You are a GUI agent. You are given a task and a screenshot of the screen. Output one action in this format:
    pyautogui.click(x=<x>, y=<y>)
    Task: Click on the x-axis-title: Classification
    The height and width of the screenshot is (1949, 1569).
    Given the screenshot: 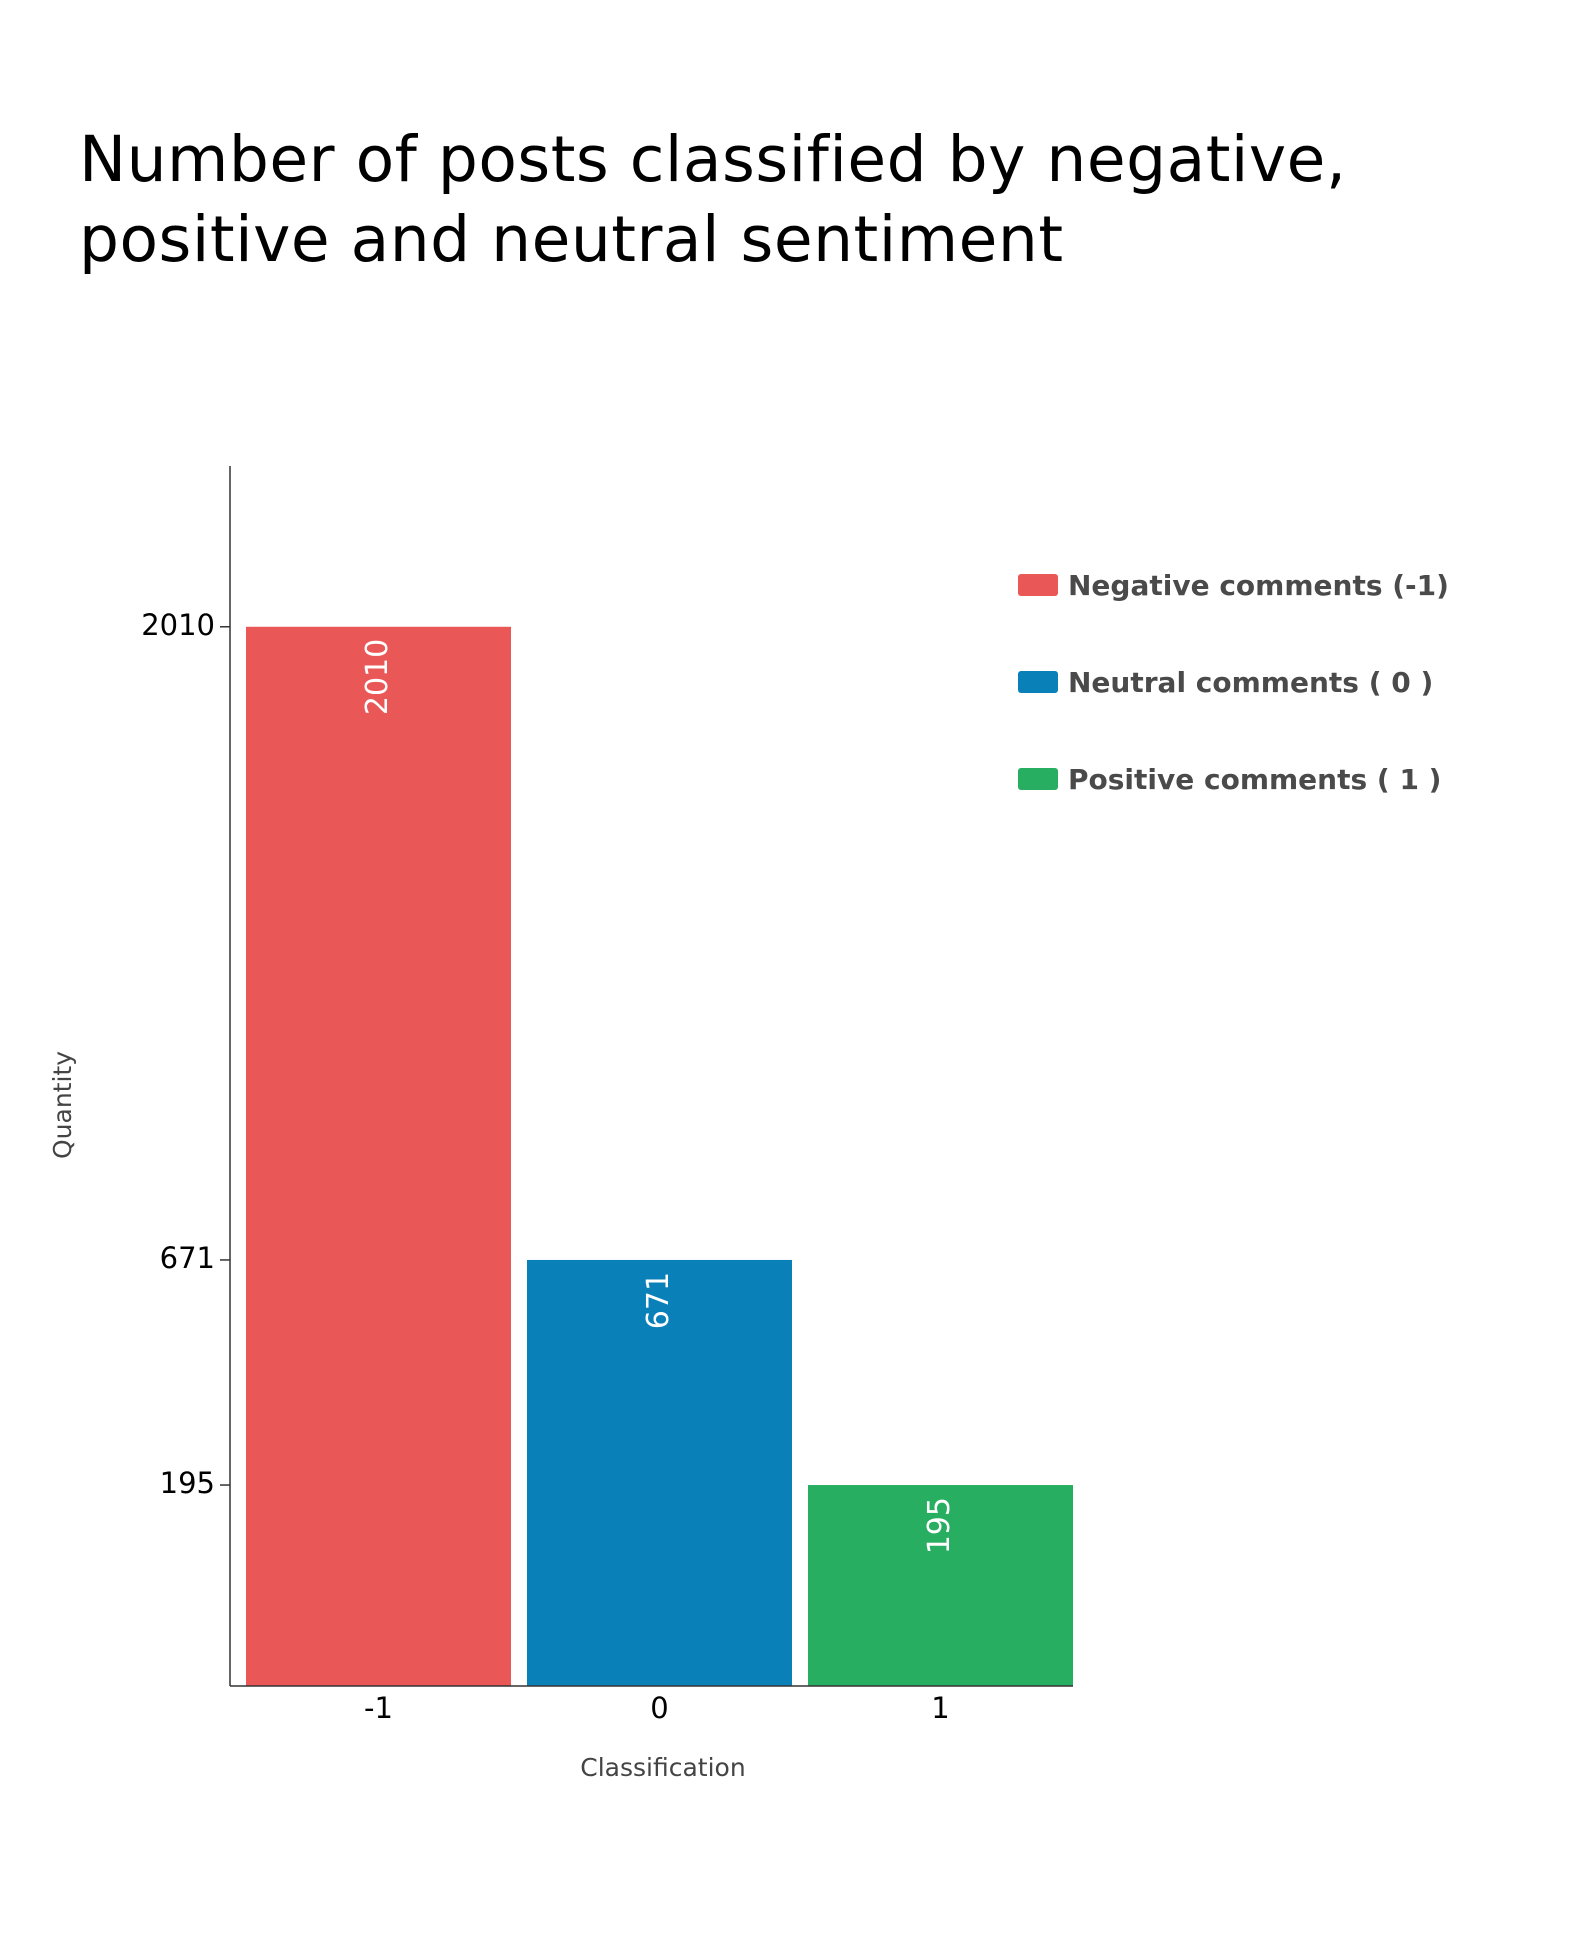 What is the action you would take?
    pyautogui.click(x=662, y=1767)
    